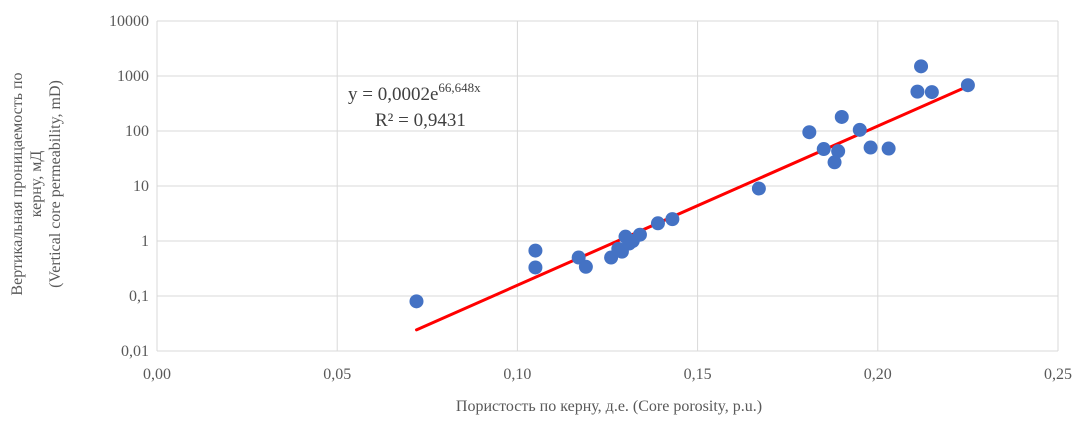  What do you see at coordinates (129, 21) in the screenshot?
I see `y-tick-label: 10000` at bounding box center [129, 21].